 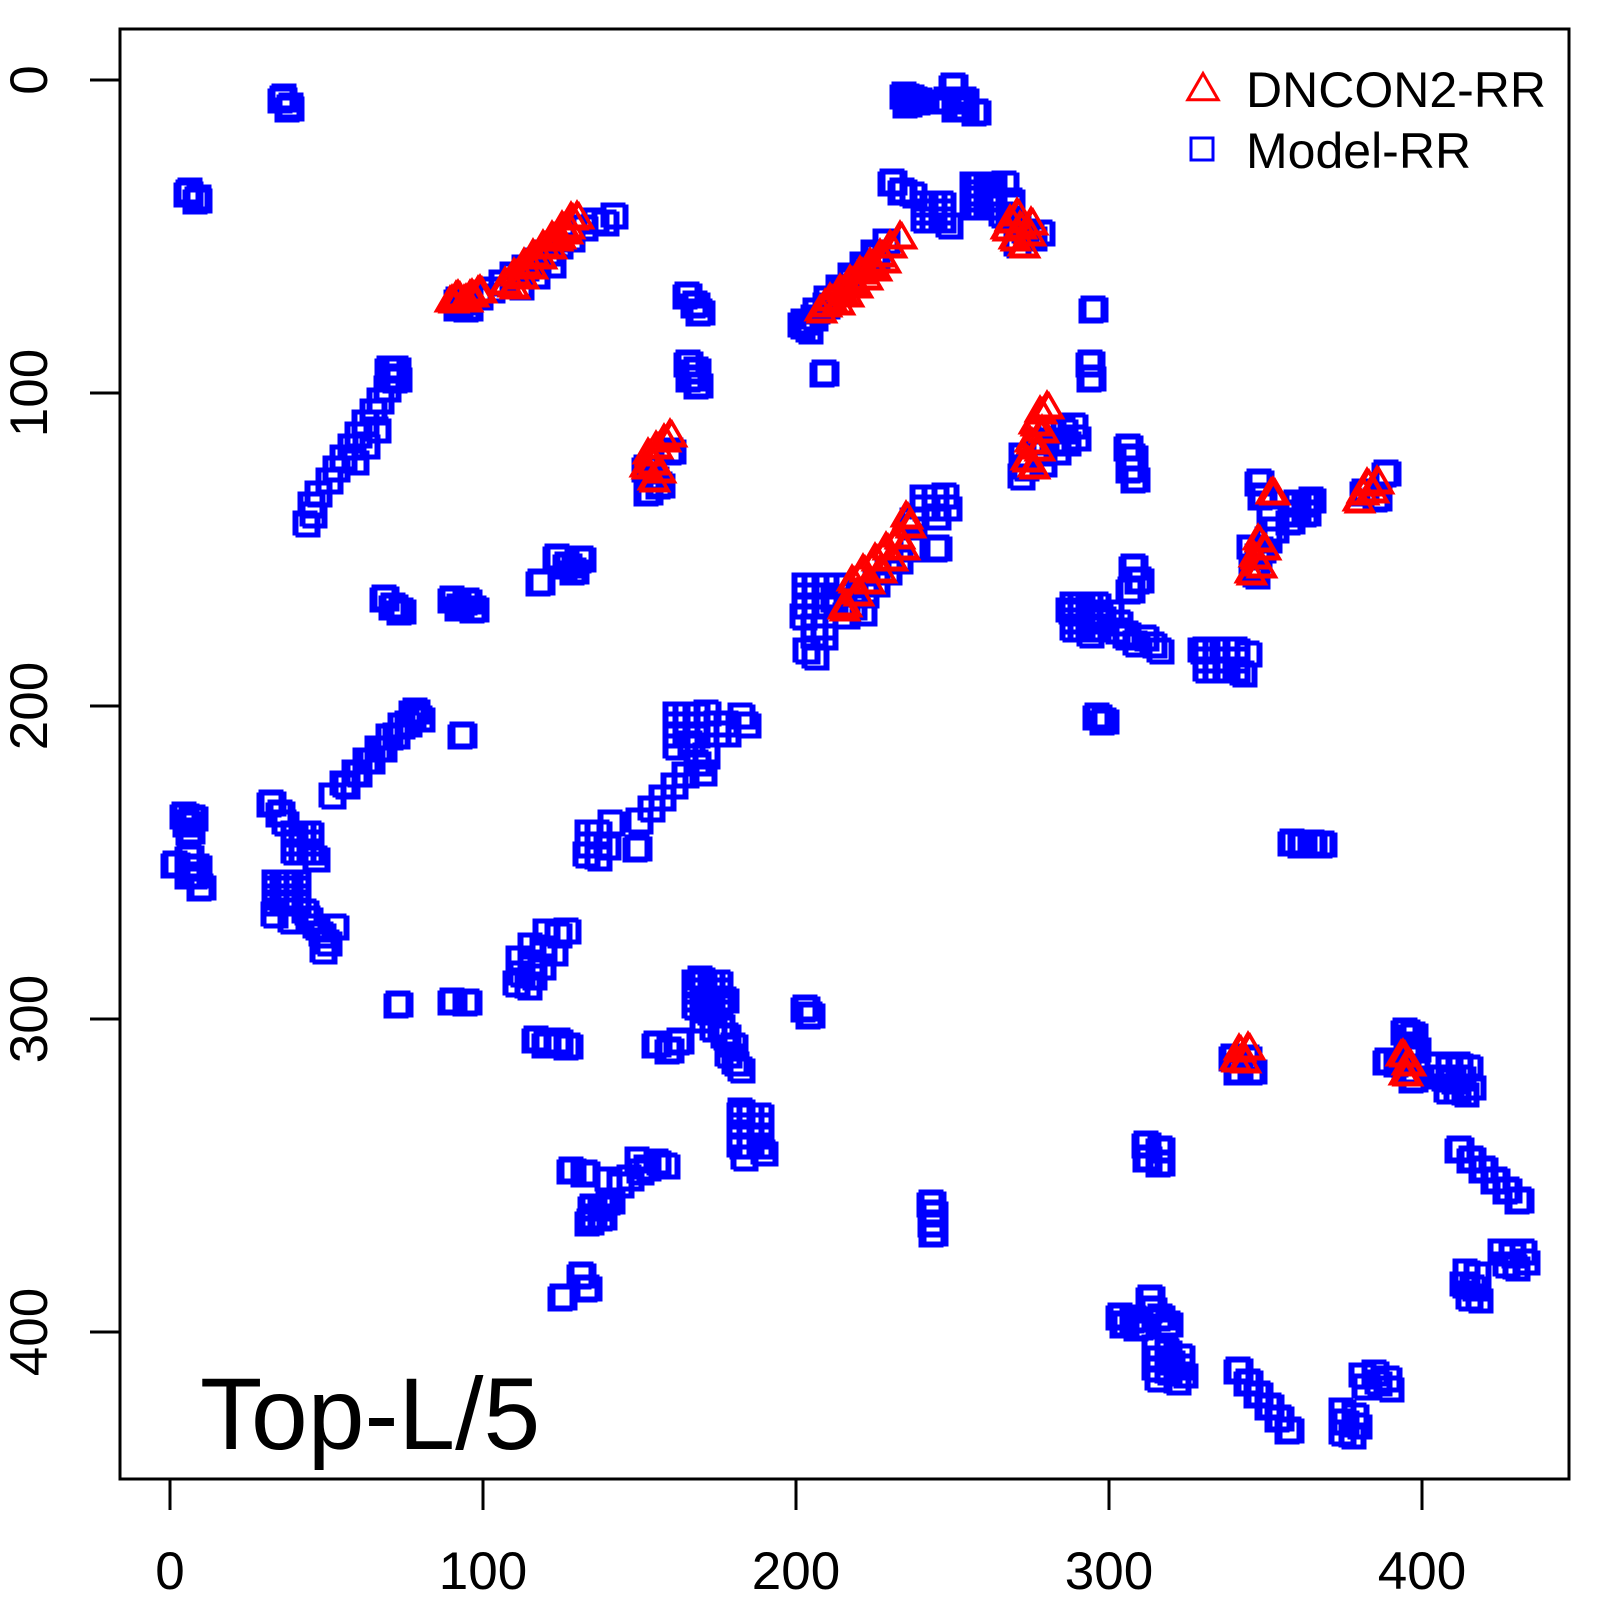 I want to click on svg-text: DNCON2-RR, so click(x=1396, y=90).